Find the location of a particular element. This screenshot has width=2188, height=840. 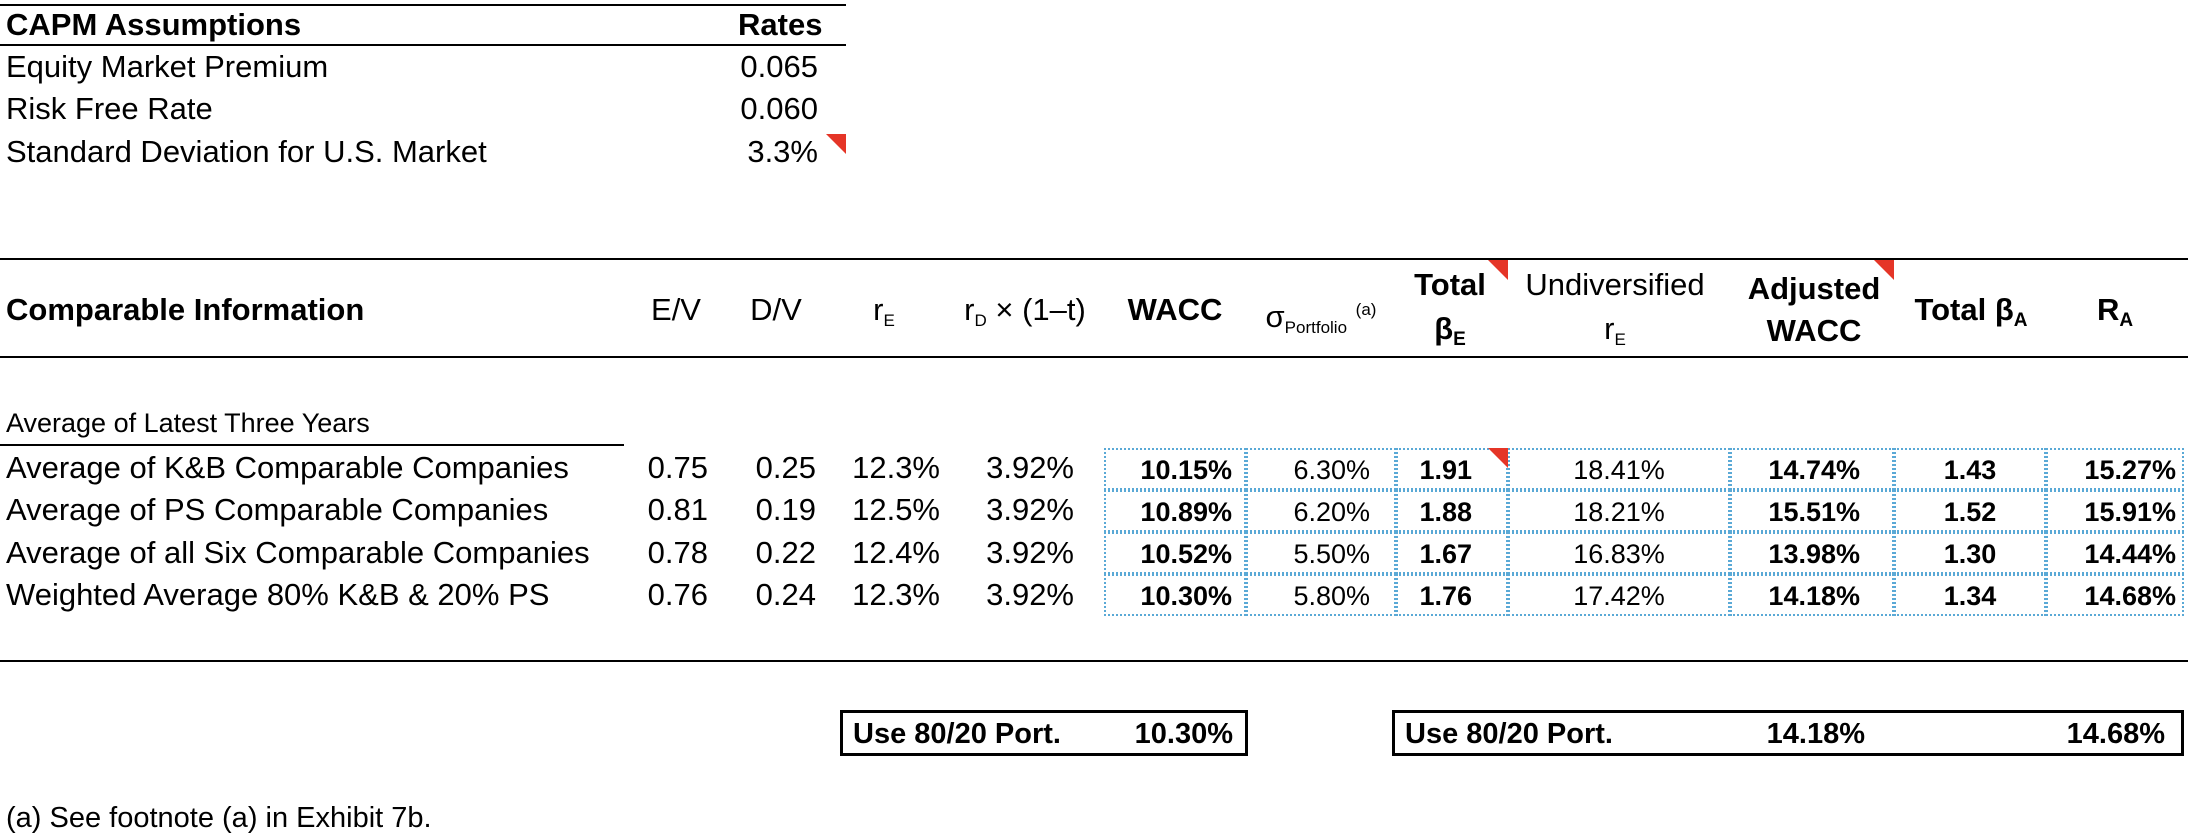

cell-beta-a: 1.52 is located at coordinates (1970, 511).